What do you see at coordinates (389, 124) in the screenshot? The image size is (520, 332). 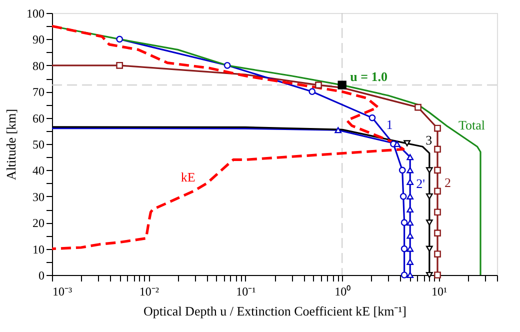 I see `series-label: 1` at bounding box center [389, 124].